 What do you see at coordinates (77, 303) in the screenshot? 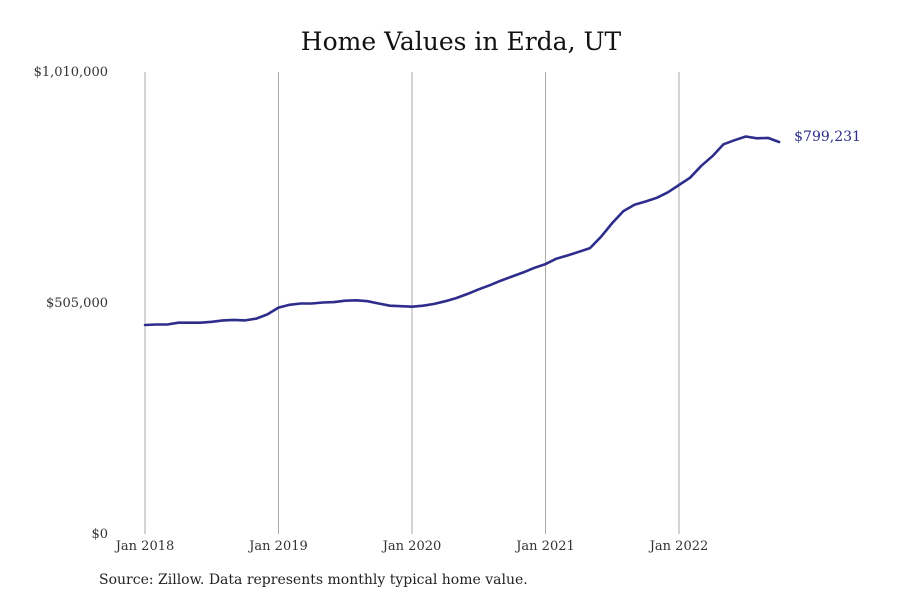
I see `y-tick-label: $505,000` at bounding box center [77, 303].